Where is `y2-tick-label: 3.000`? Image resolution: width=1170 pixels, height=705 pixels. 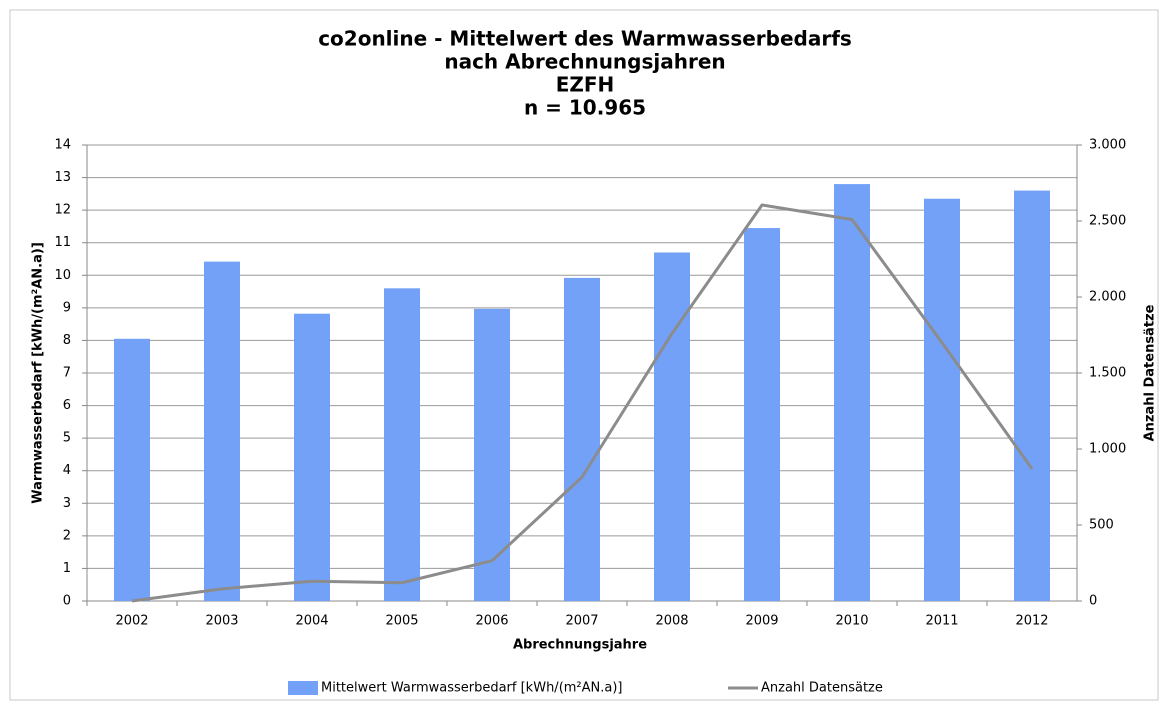 y2-tick-label: 3.000 is located at coordinates (1107, 145).